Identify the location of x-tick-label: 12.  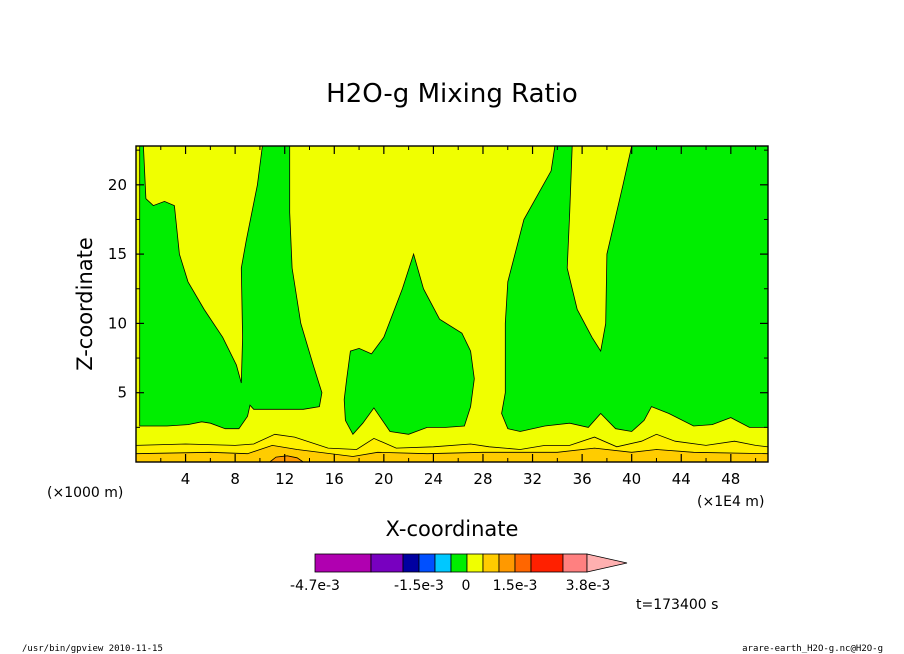
(284, 479).